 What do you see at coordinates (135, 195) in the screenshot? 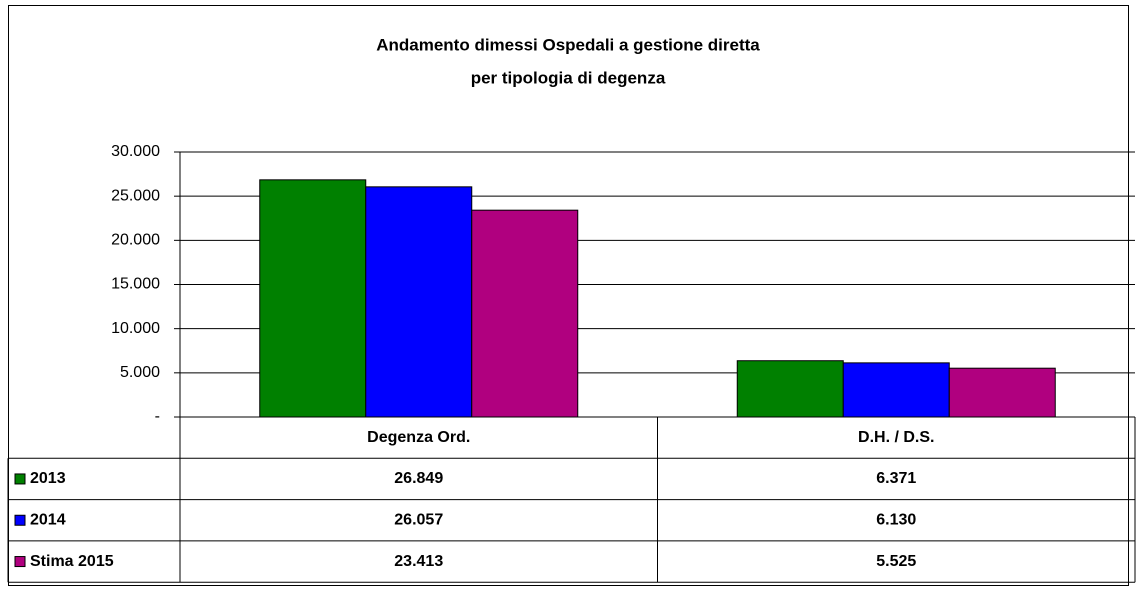
I see `y-tick-label: 25.000` at bounding box center [135, 195].